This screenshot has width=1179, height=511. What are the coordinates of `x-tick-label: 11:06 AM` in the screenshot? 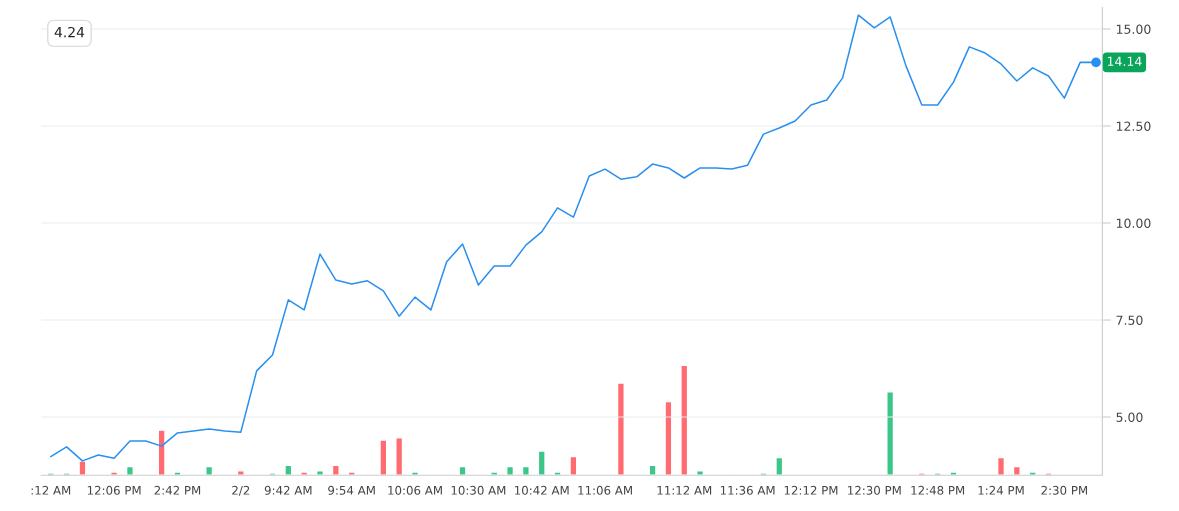 It's located at (605, 490).